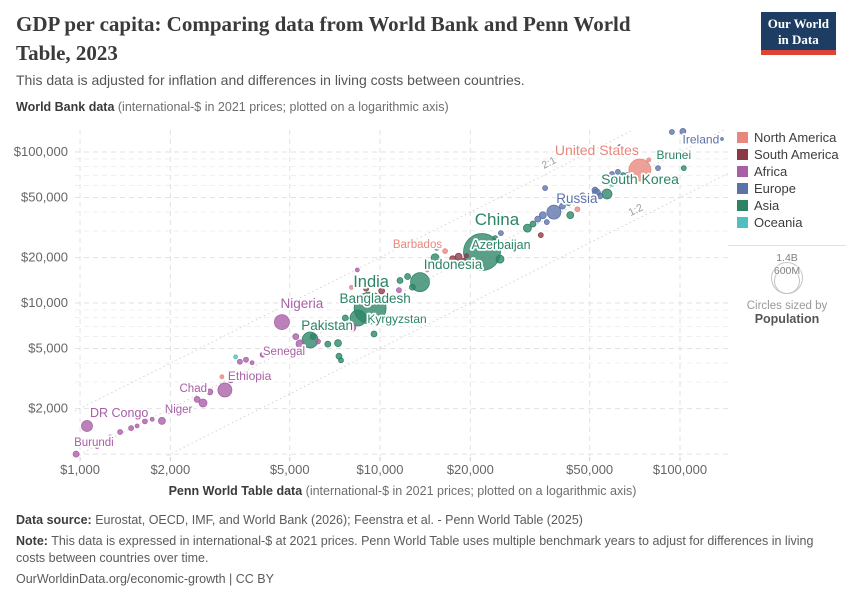 The width and height of the screenshot is (850, 600). I want to click on data-point-ethiopia, so click(225, 390).